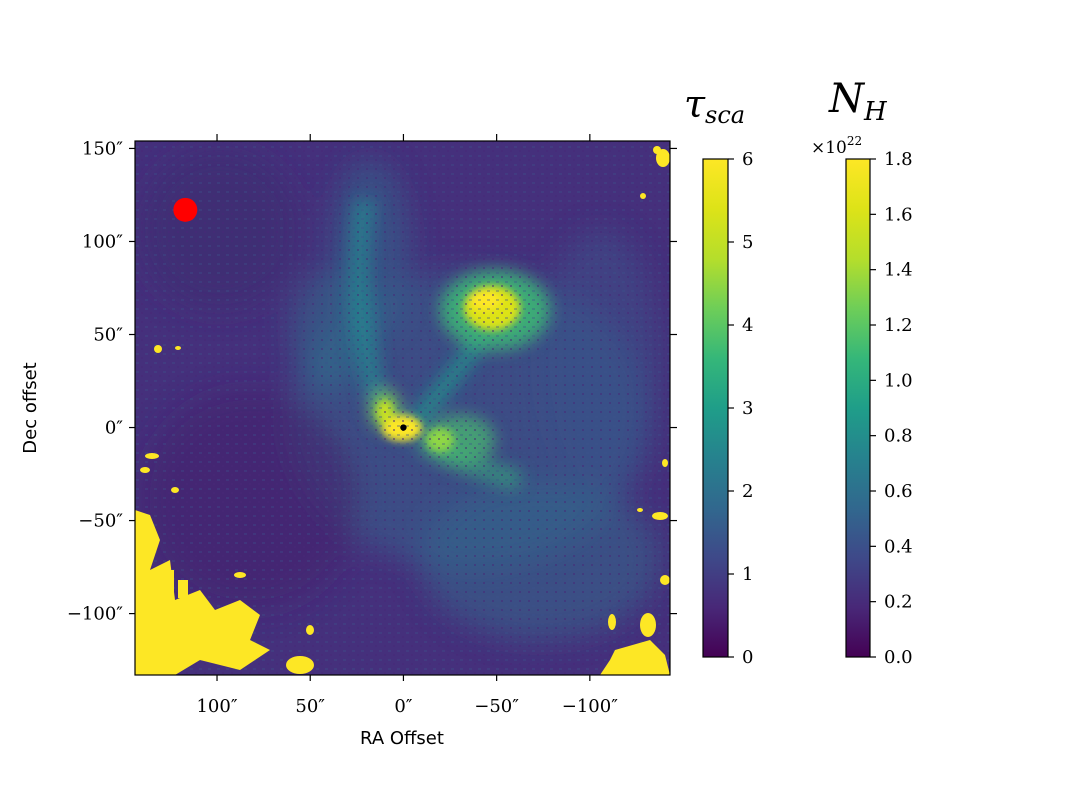 This screenshot has height=809, width=1079. Describe the element at coordinates (95, 614) in the screenshot. I see `y-tick-label: −100″` at that location.